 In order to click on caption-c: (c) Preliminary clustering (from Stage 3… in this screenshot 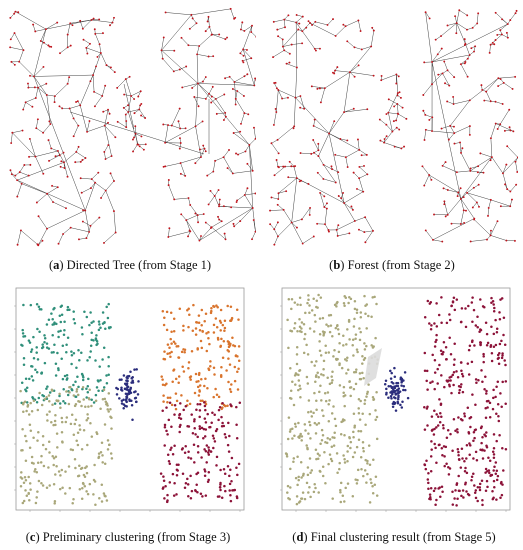, I will do `click(128, 537)`.